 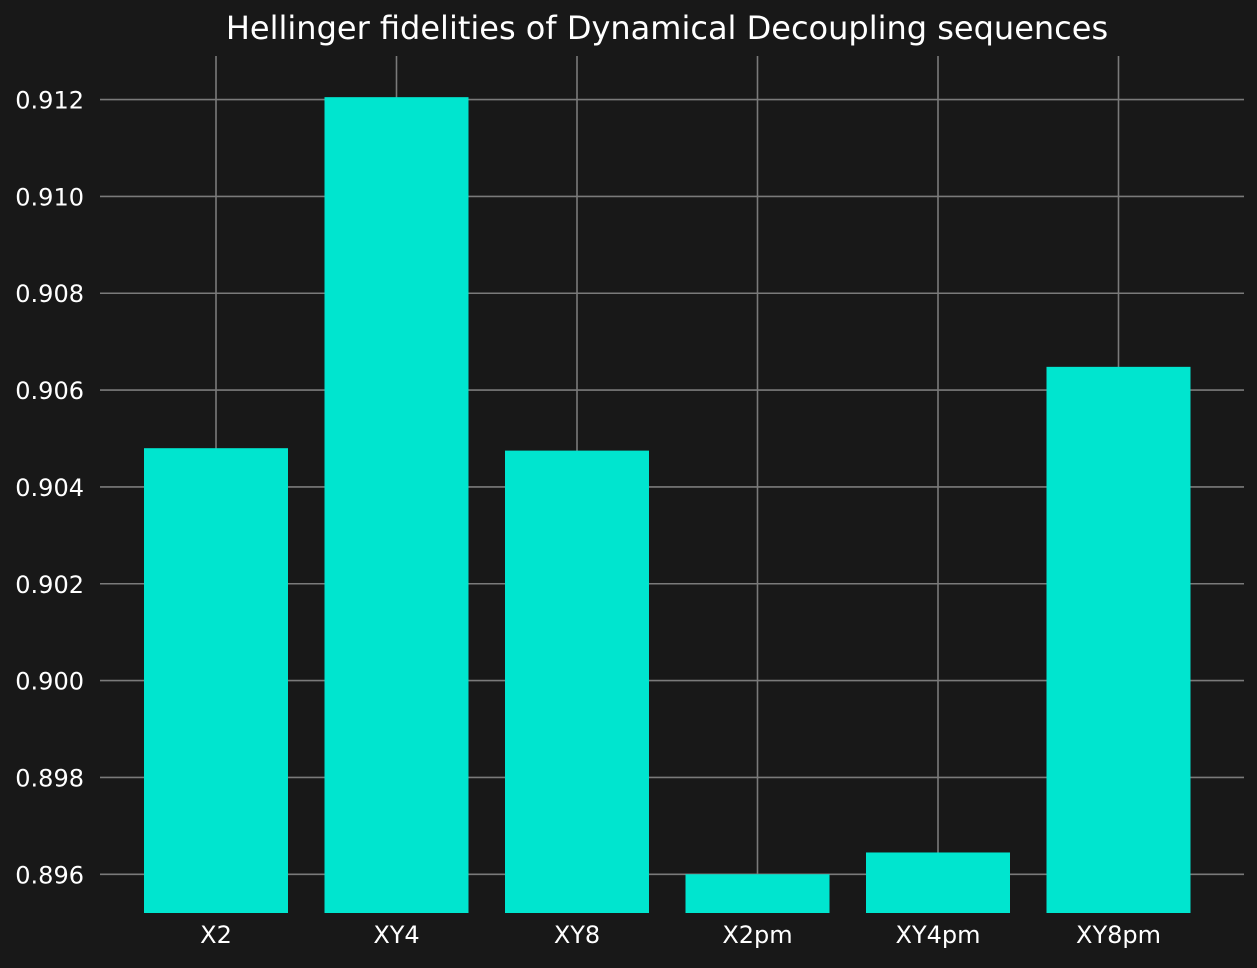 What do you see at coordinates (49, 391) in the screenshot?
I see `y-tick-label: 0.906` at bounding box center [49, 391].